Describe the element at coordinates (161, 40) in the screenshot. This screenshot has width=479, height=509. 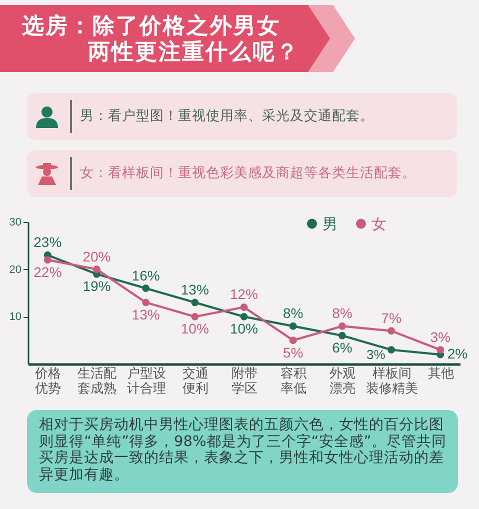
I see `chart-title: 选房：除了价格之外男女两性更注重什么呢？` at that location.